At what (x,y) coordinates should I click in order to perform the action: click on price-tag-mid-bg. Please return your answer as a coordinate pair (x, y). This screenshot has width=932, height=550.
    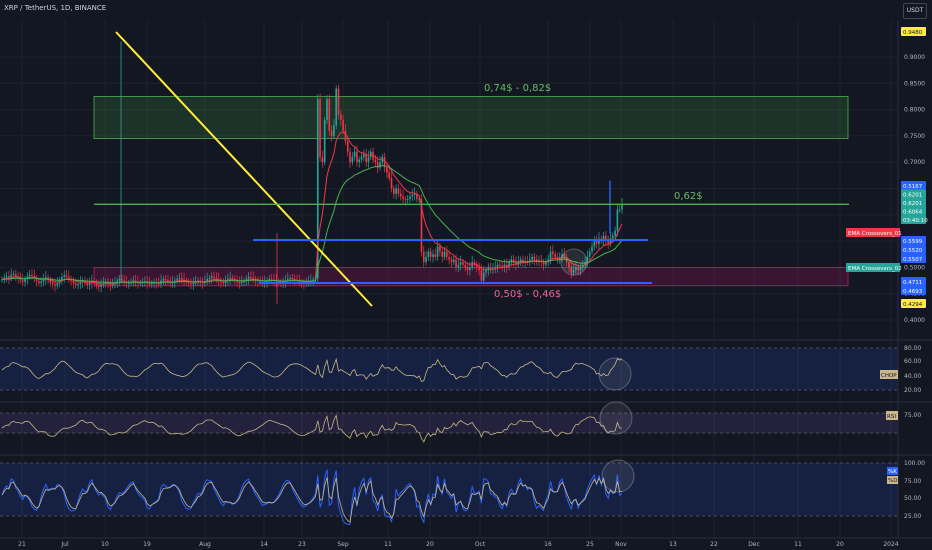
    Looking at the image, I should click on (913, 240).